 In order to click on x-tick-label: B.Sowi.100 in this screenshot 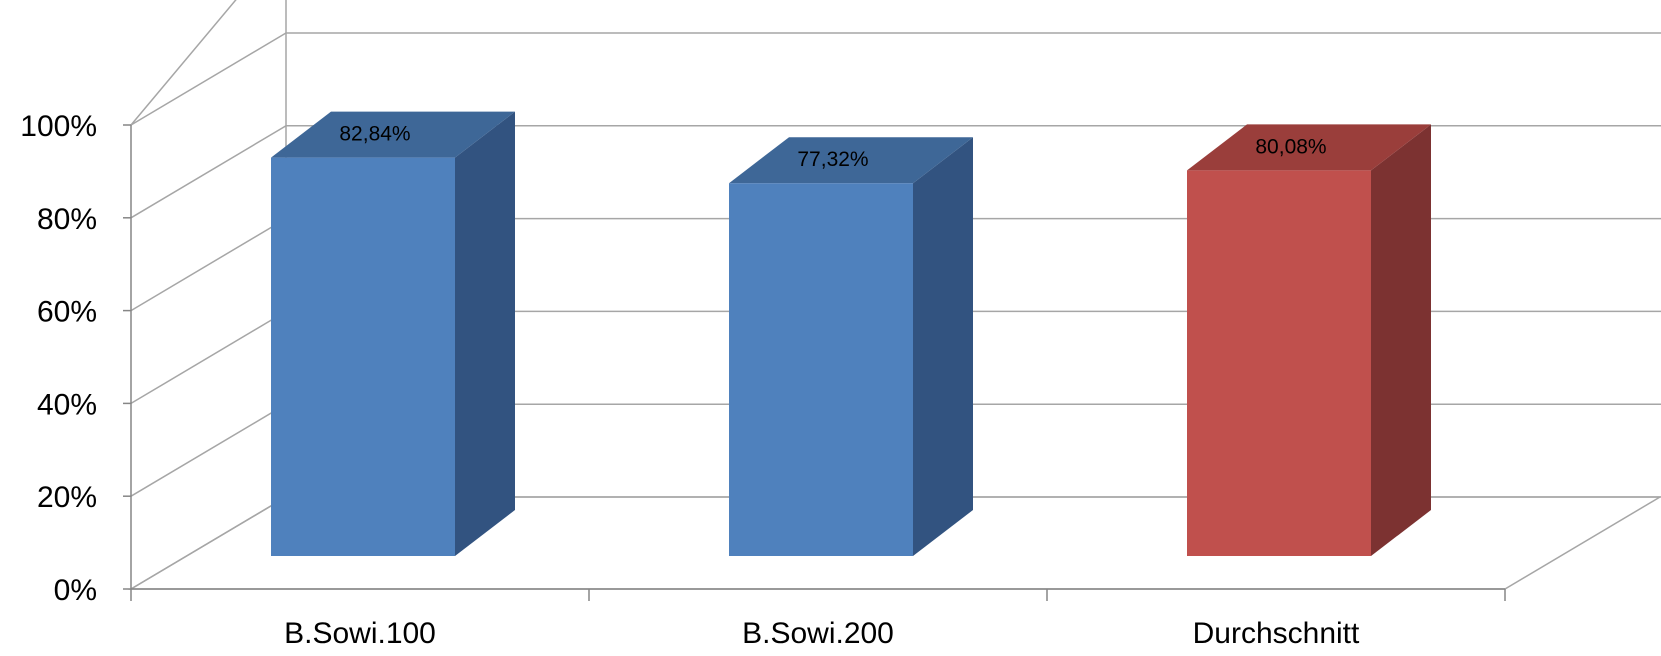, I will do `click(360, 633)`.